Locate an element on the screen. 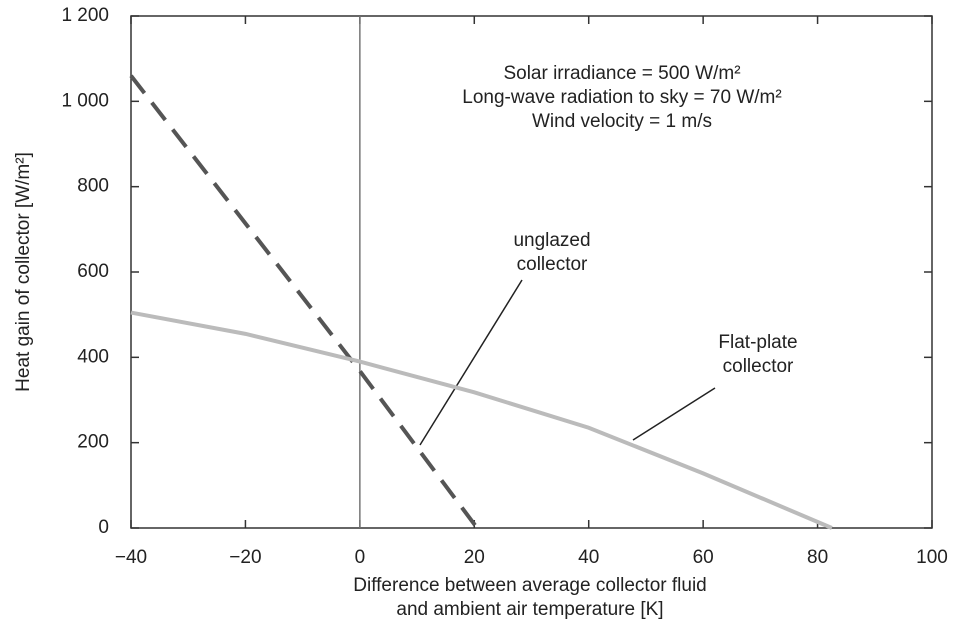 This screenshot has height=630, width=953. y-tick-label: 200 is located at coordinates (93, 442).